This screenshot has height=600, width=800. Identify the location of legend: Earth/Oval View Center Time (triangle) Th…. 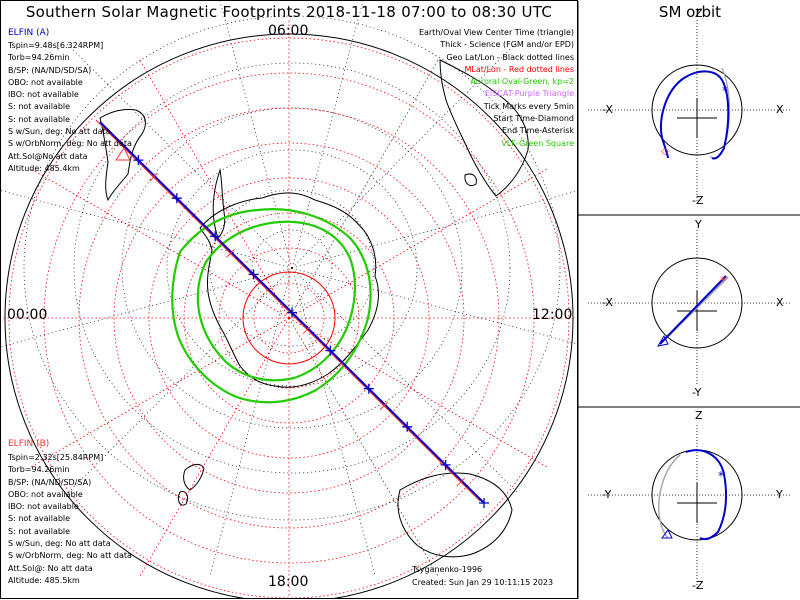
(496, 88).